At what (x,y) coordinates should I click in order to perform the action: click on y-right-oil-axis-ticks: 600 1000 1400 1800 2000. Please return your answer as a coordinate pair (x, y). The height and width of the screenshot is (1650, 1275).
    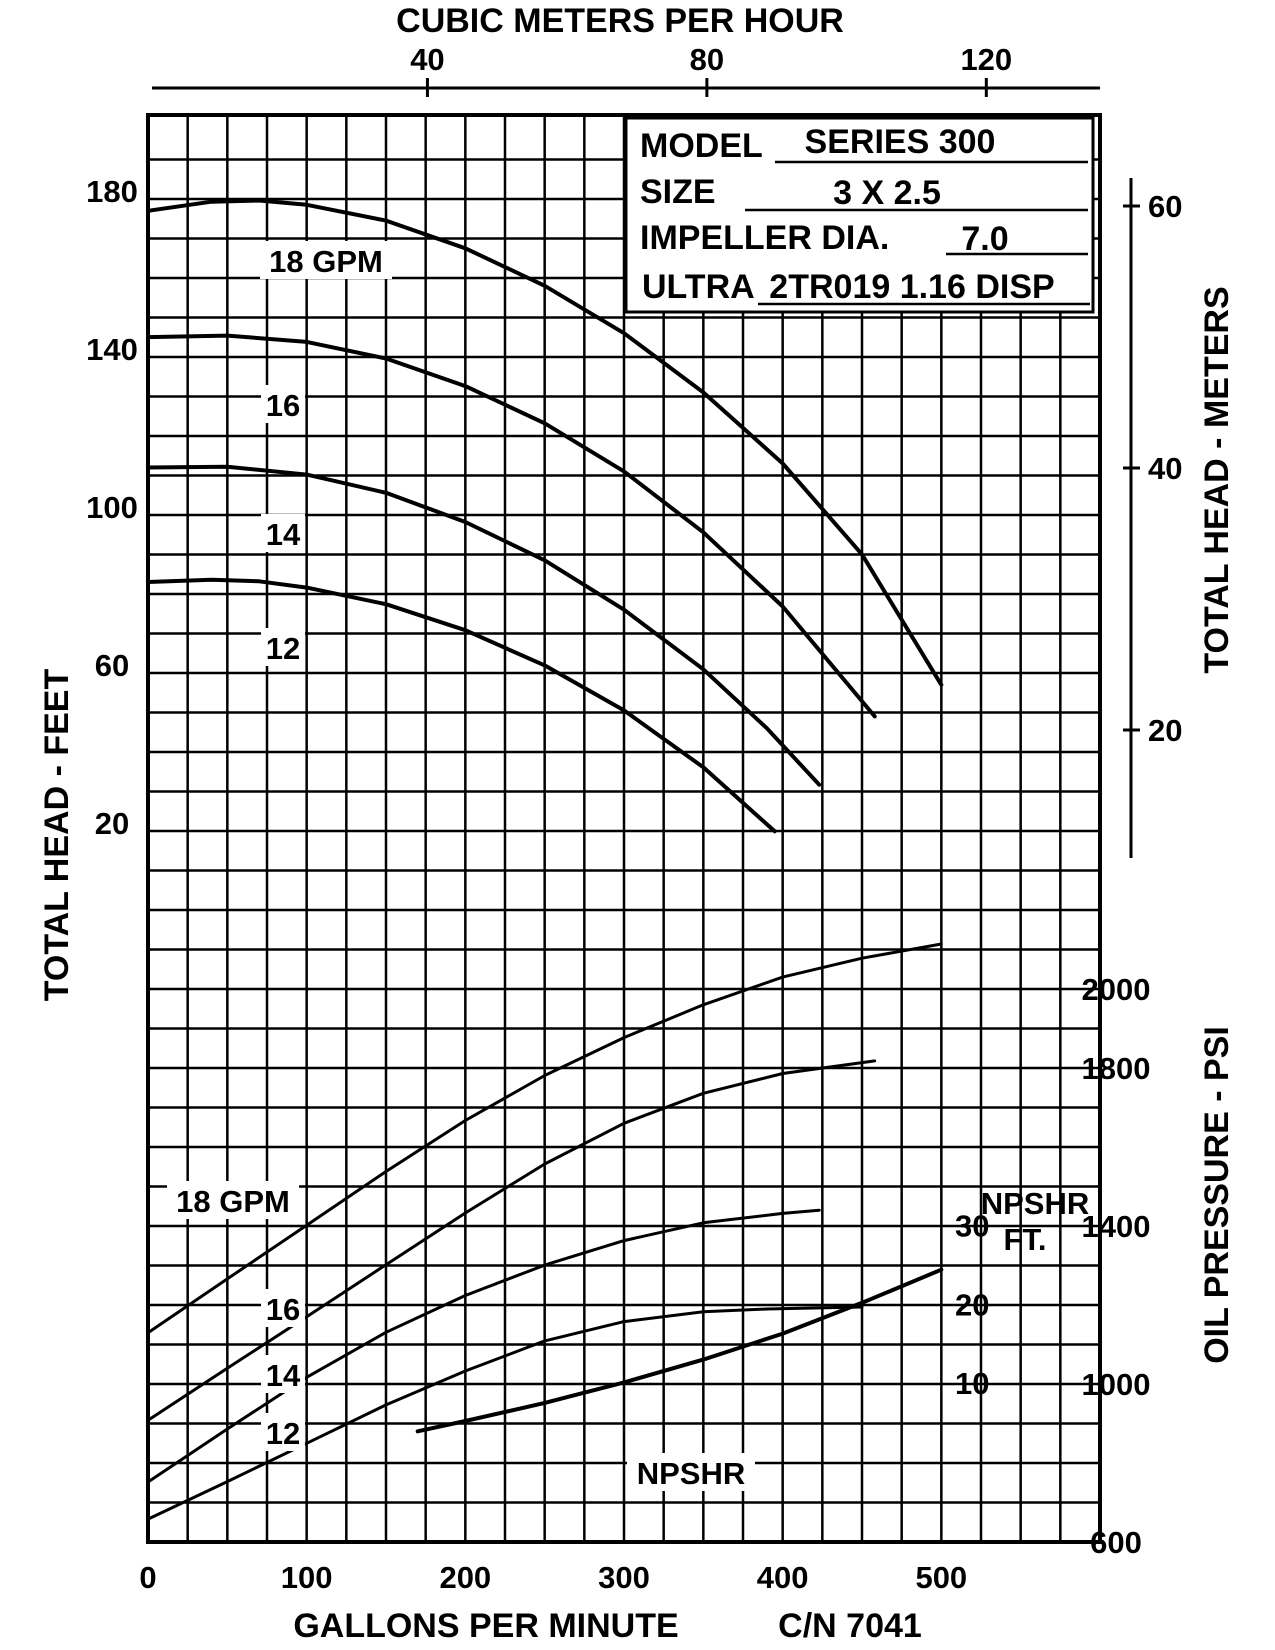
    Looking at the image, I should click on (1116, 1266).